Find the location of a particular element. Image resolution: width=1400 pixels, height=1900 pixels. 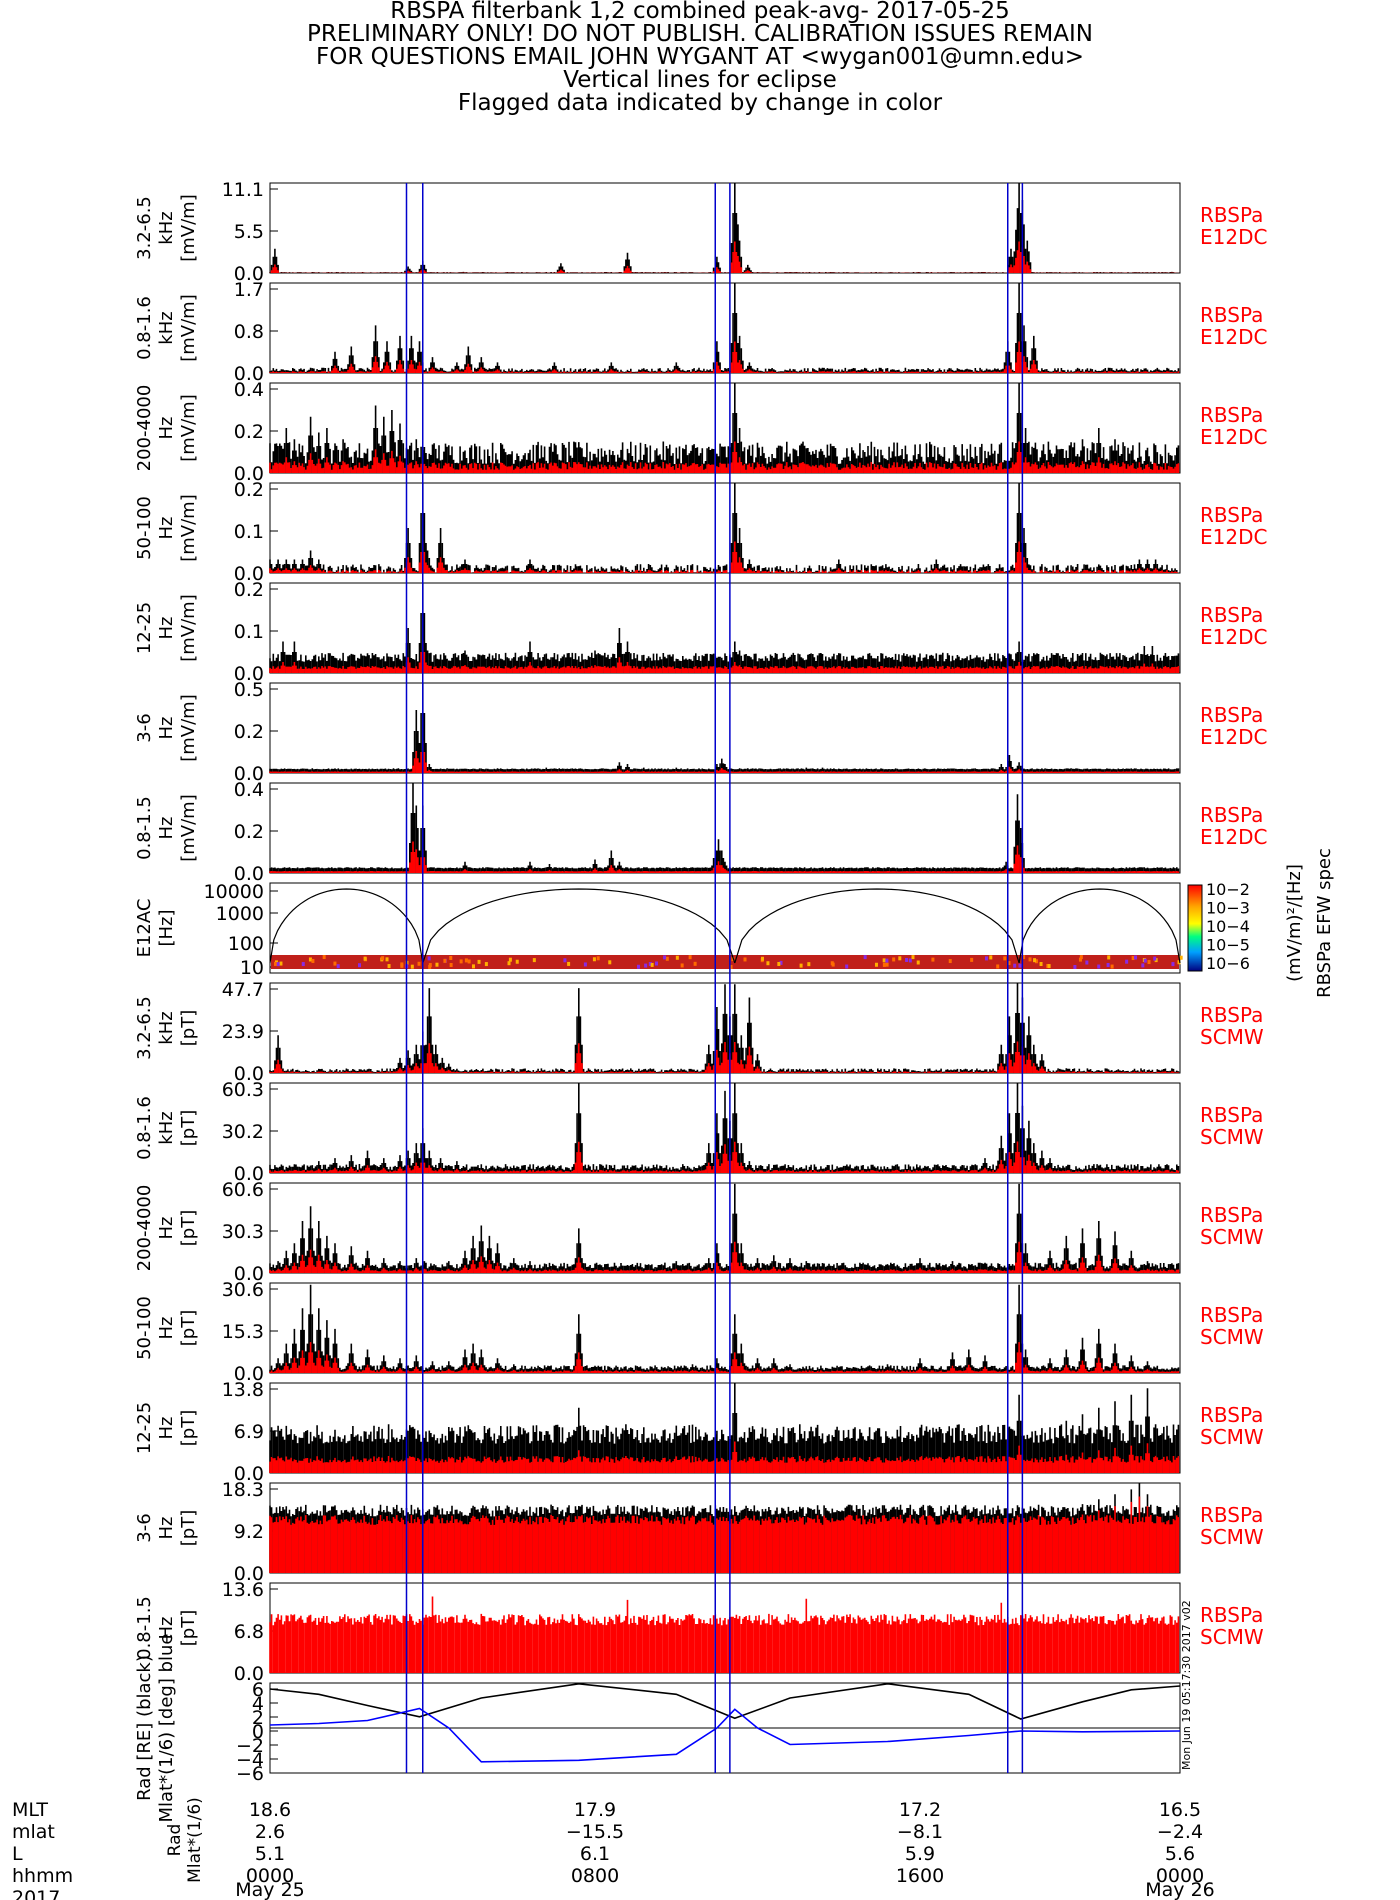

x-axis-mlat: −2.4 is located at coordinates (1180, 1832).